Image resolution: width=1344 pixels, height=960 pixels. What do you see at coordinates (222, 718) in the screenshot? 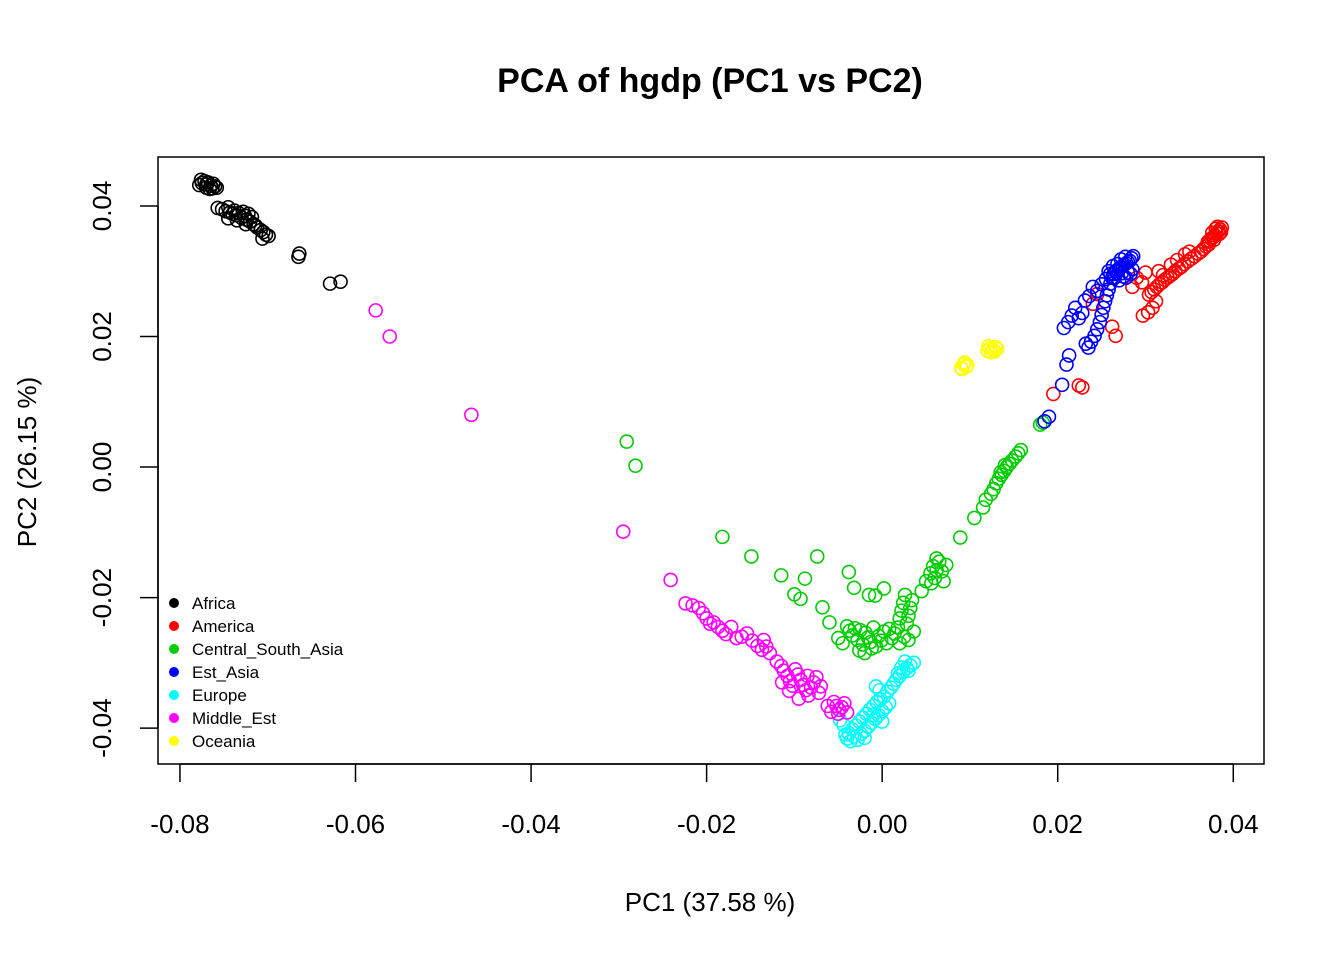
I see `legend-item: Middle_Est` at bounding box center [222, 718].